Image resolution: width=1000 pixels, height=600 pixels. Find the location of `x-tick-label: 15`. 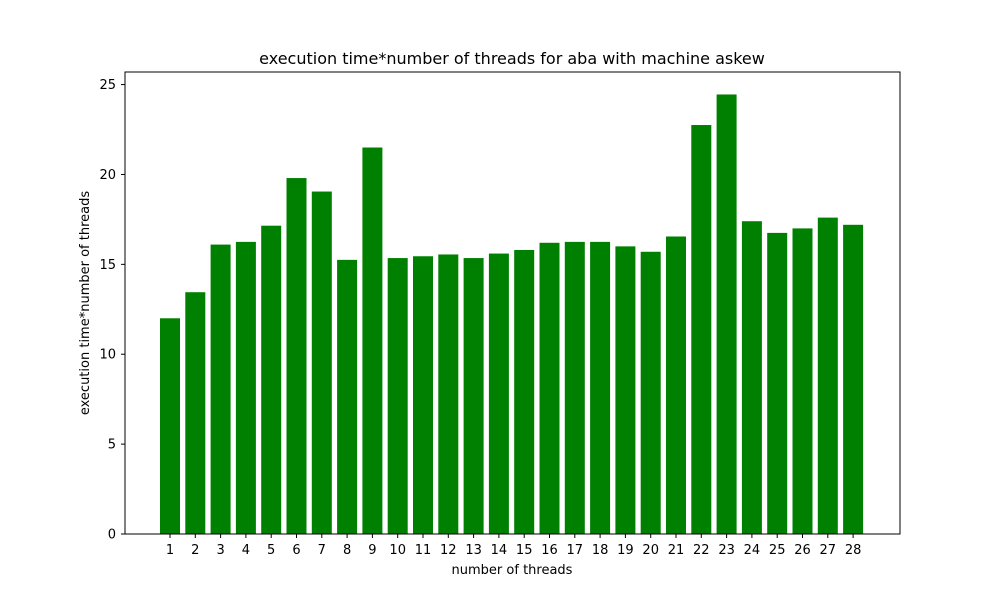

x-tick-label: 15 is located at coordinates (524, 550).